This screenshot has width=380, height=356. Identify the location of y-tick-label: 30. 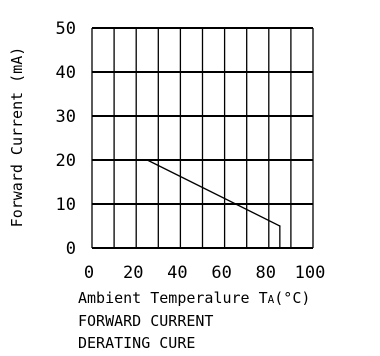
(66, 117).